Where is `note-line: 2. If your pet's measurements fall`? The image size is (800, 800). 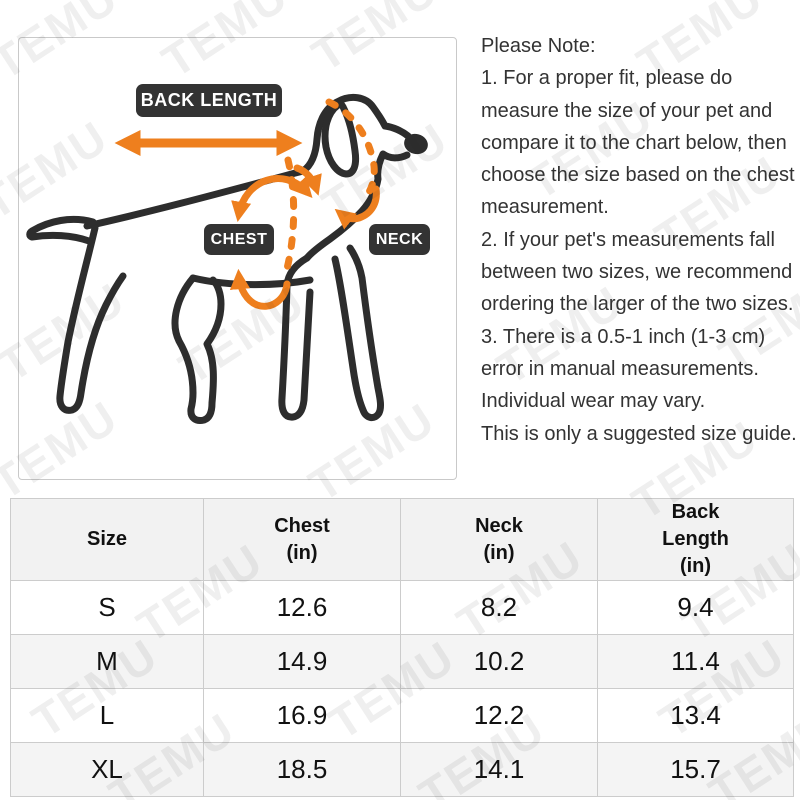 note-line: 2. If your pet's measurements fall is located at coordinates (628, 239).